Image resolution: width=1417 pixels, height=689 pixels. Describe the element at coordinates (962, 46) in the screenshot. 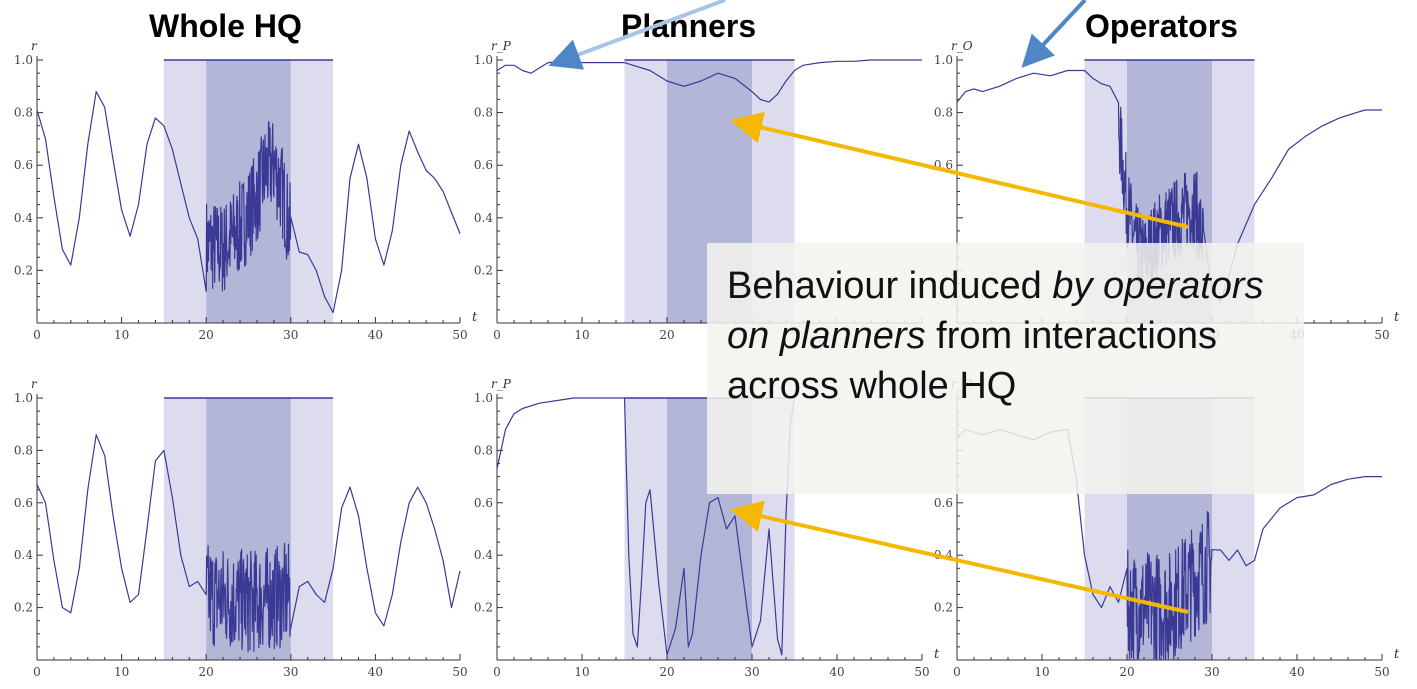

I see `y-axis-label: r_O` at that location.